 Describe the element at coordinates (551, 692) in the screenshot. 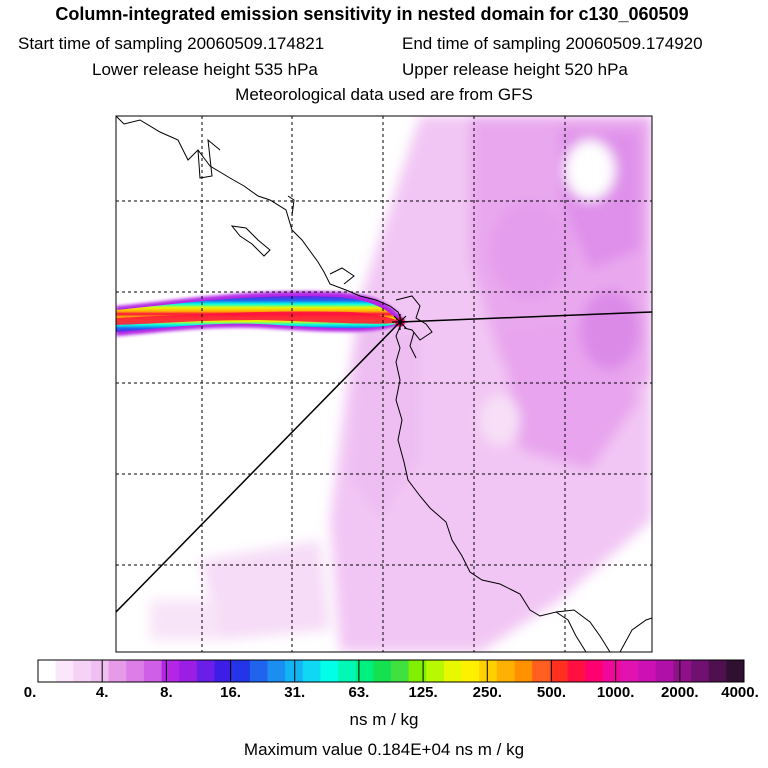

I see `colorbar-tick-label: 500.` at that location.